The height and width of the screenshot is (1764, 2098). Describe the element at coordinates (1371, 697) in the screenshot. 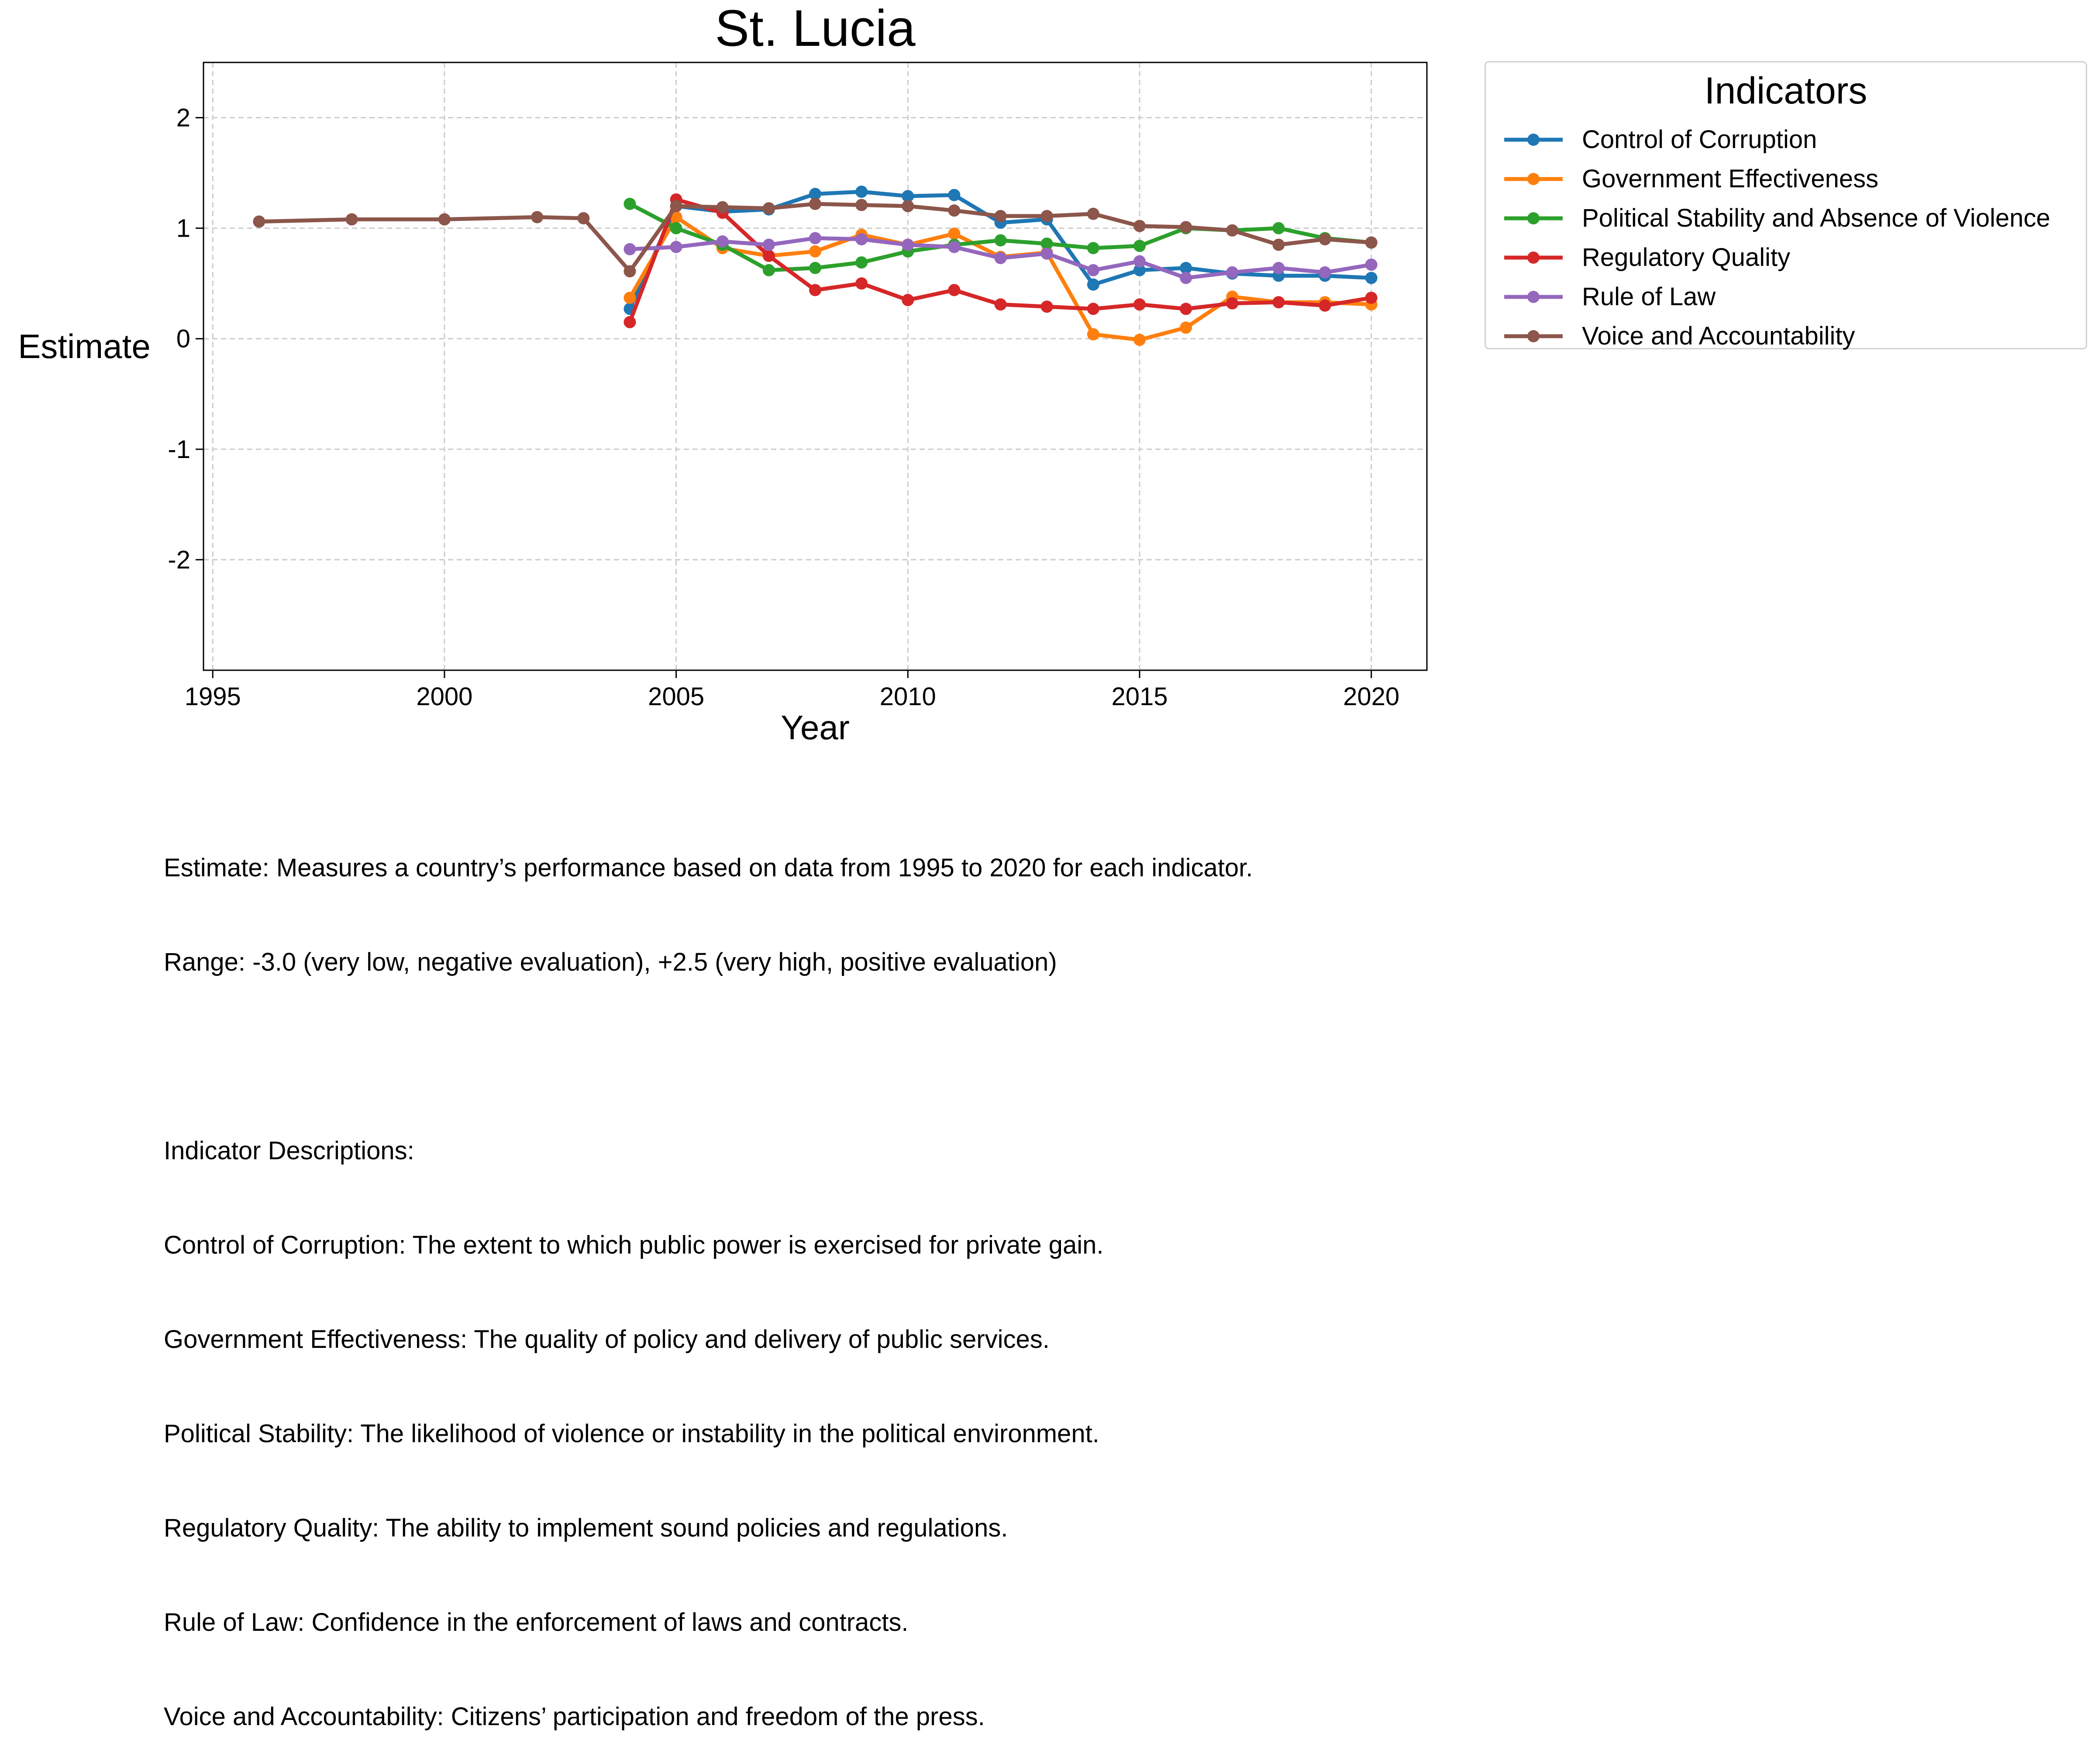

I see `x-tick-label: 2020` at that location.